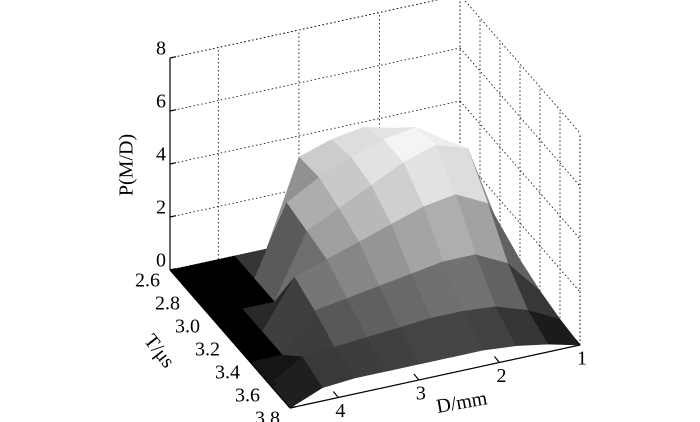  What do you see at coordinates (247, 396) in the screenshot?
I see `y-tick-label: 3.6` at bounding box center [247, 396].